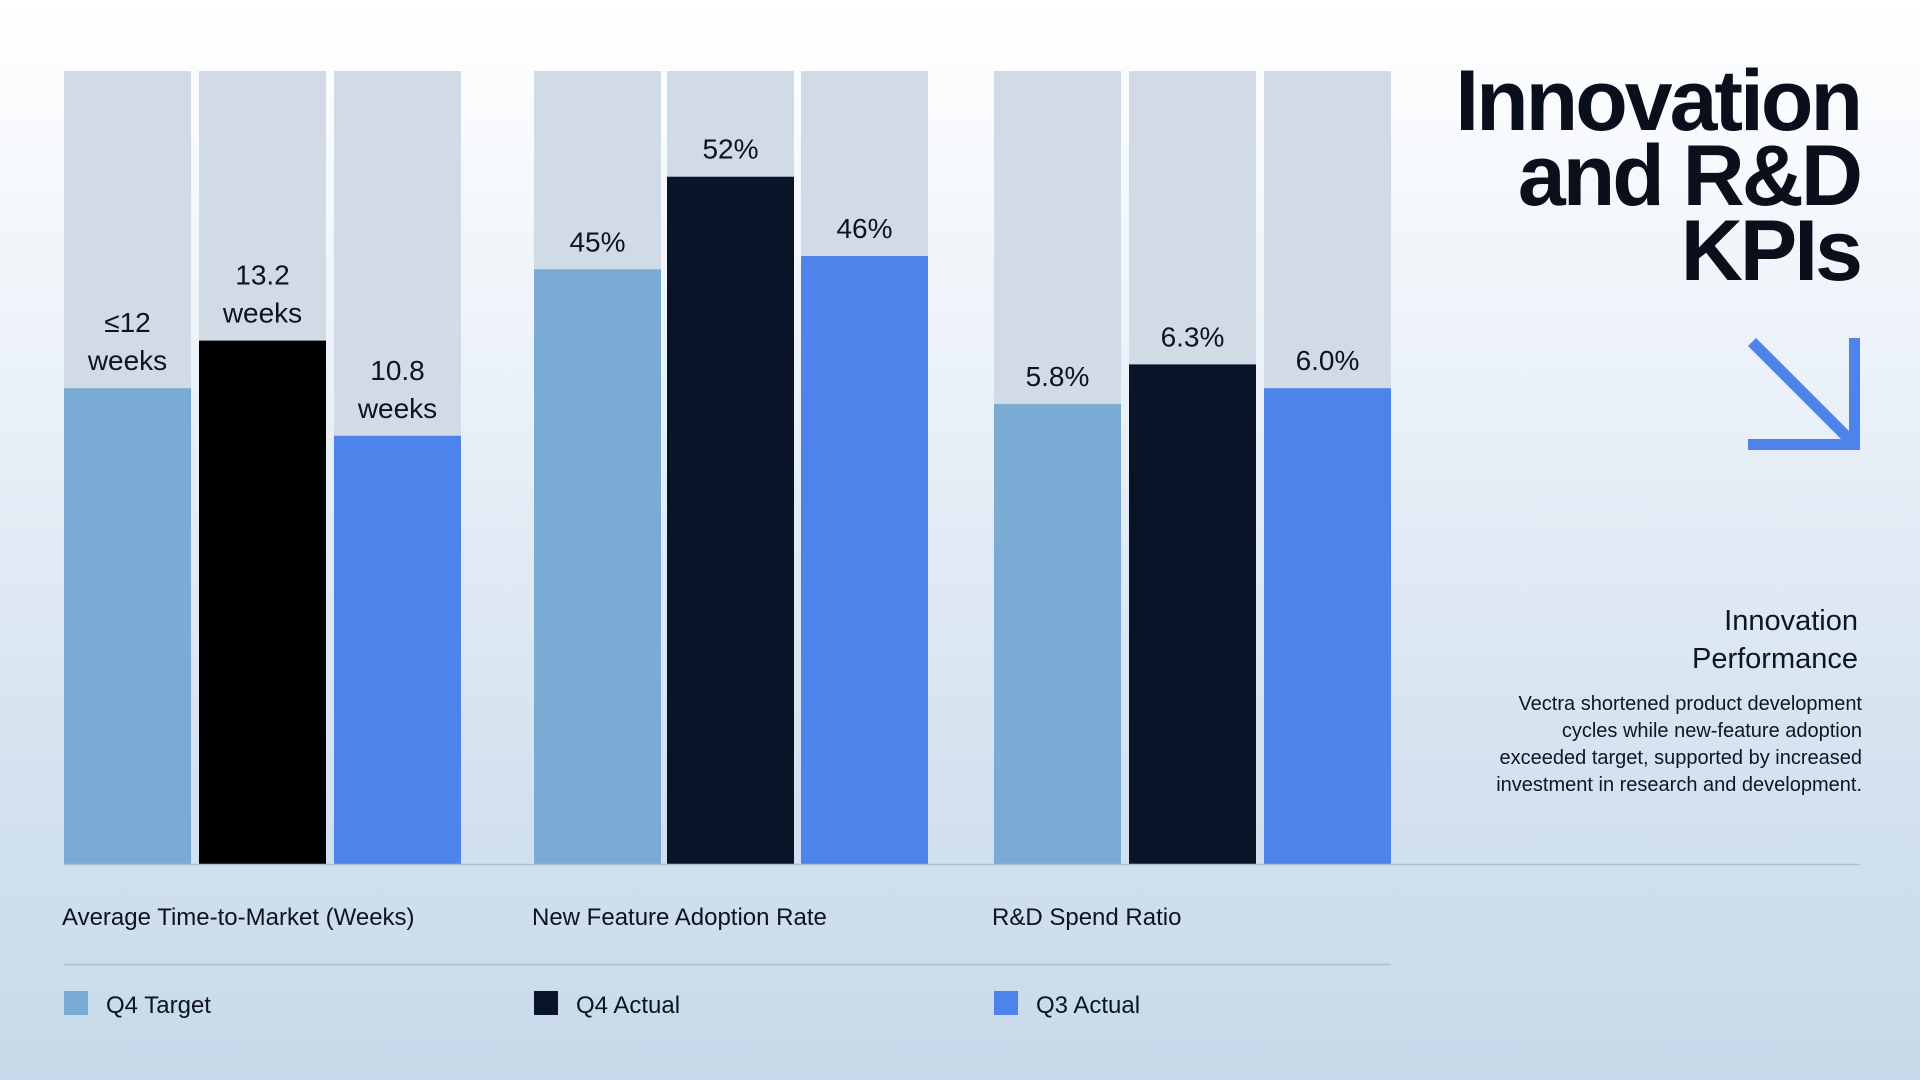  What do you see at coordinates (1774, 640) in the screenshot?
I see `section-heading: Innovation Performance` at bounding box center [1774, 640].